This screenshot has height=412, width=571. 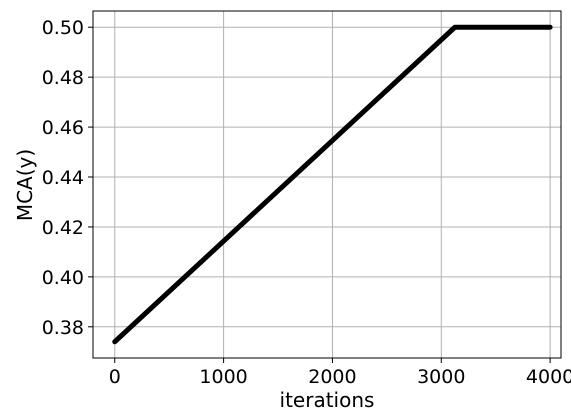 What do you see at coordinates (63, 328) in the screenshot?
I see `y-tick-label: 0.38` at bounding box center [63, 328].